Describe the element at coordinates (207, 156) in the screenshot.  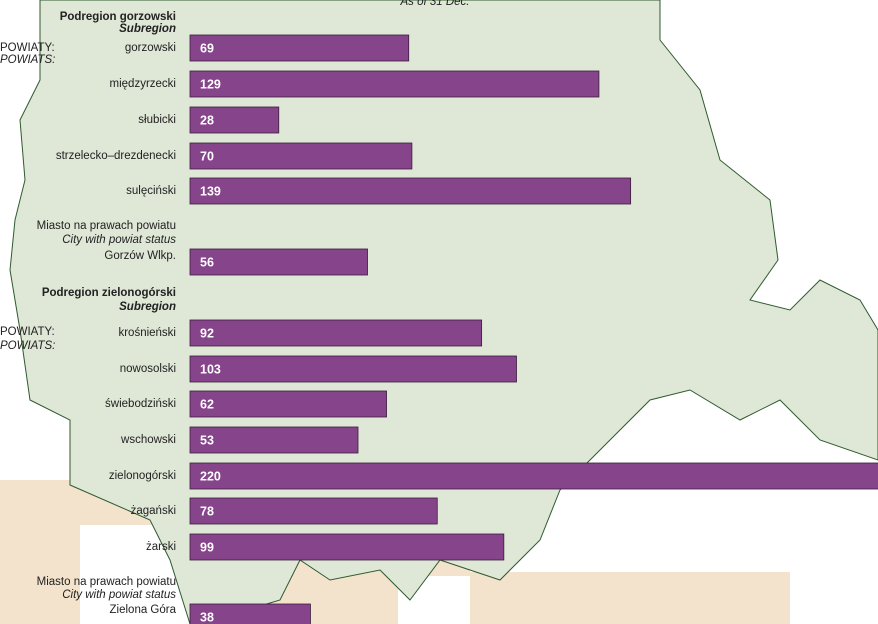
I see `value-label: 70` at that location.